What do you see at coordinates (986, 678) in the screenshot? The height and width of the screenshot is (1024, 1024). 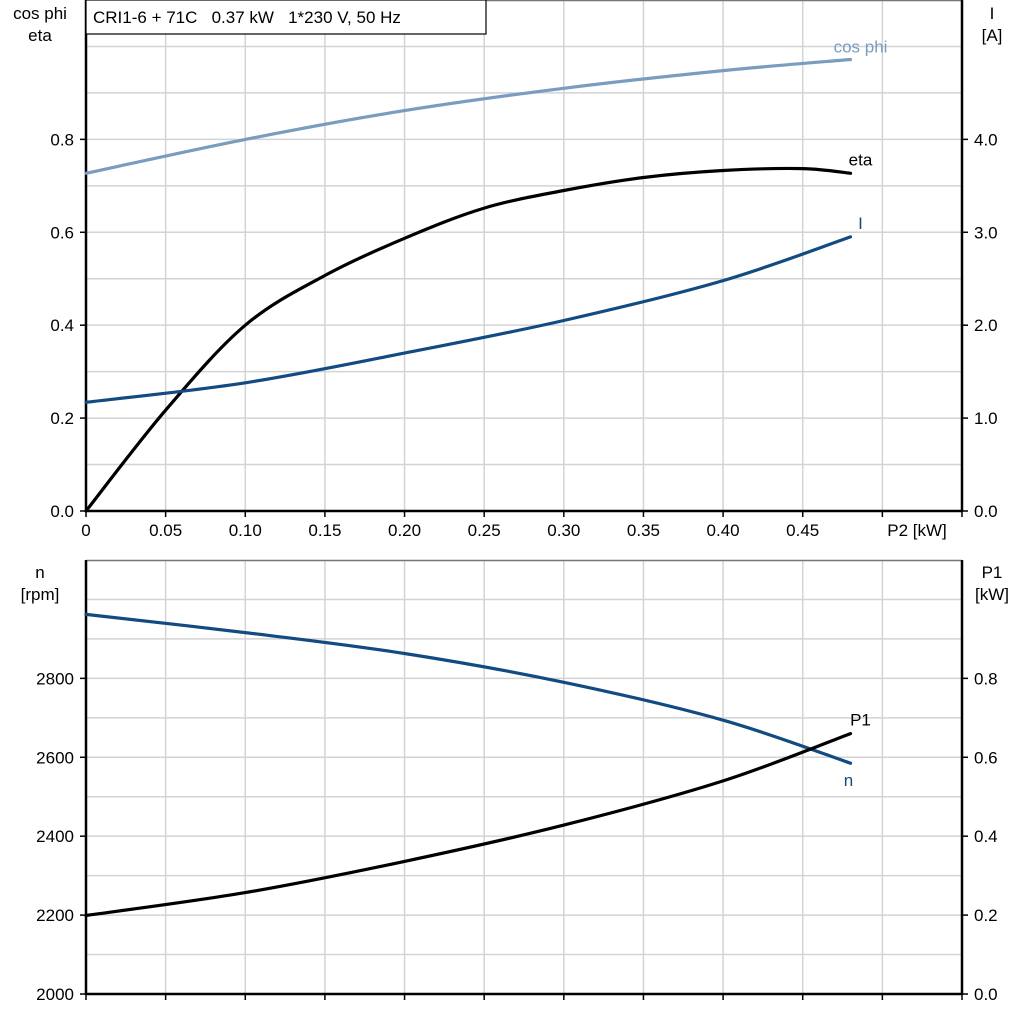 I see `y-tick-label-right: 0.8` at bounding box center [986, 678].